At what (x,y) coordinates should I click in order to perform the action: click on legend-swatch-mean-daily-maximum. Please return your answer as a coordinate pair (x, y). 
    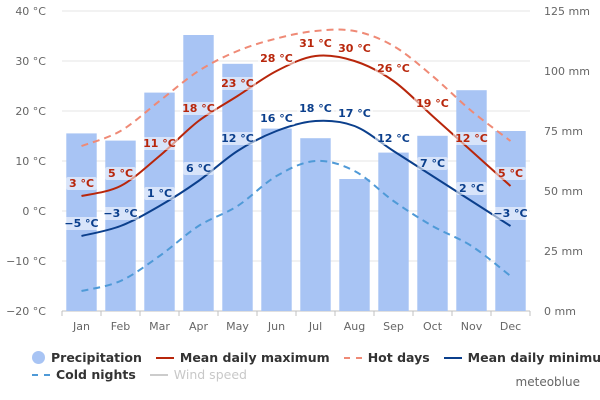
    Looking at the image, I should click on (164, 357).